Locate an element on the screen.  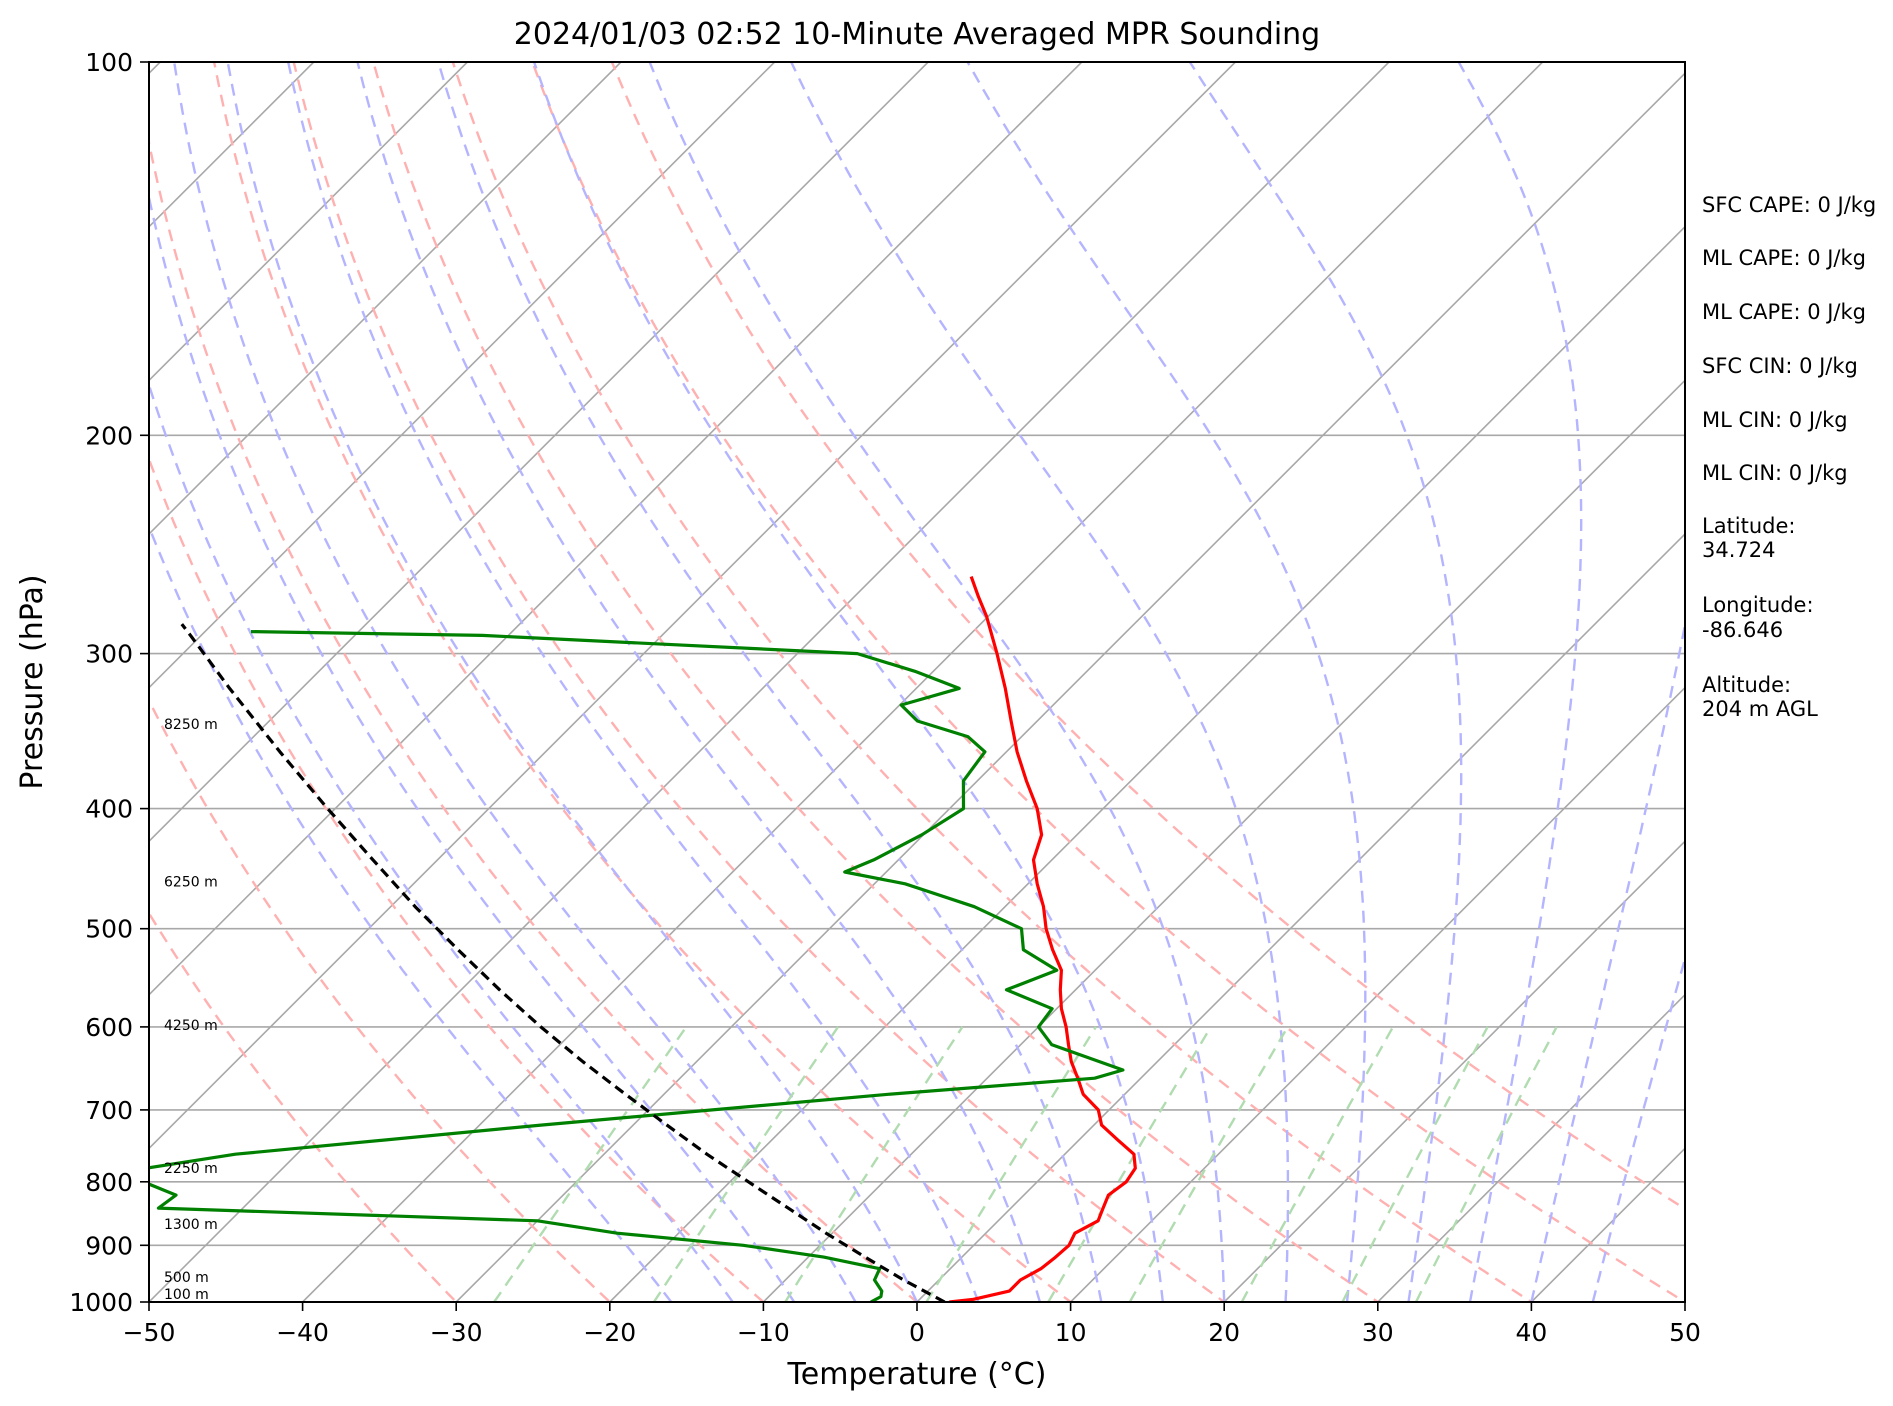
x-tick-label: −10 is located at coordinates (763, 1332).